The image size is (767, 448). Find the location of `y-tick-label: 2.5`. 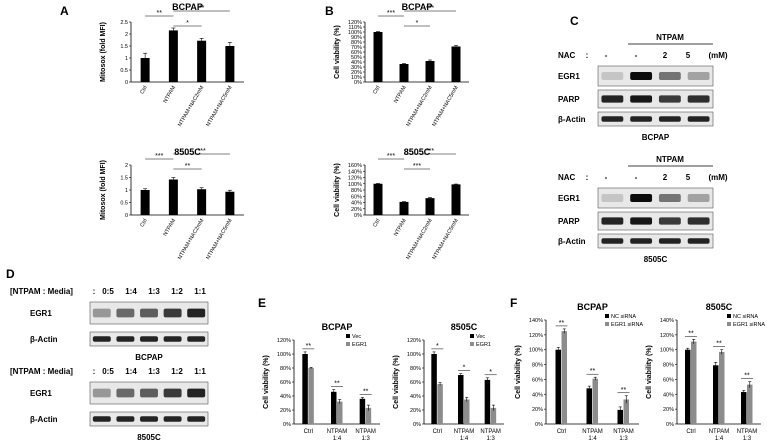

y-tick-label: 2.5 is located at coordinates (124, 23).